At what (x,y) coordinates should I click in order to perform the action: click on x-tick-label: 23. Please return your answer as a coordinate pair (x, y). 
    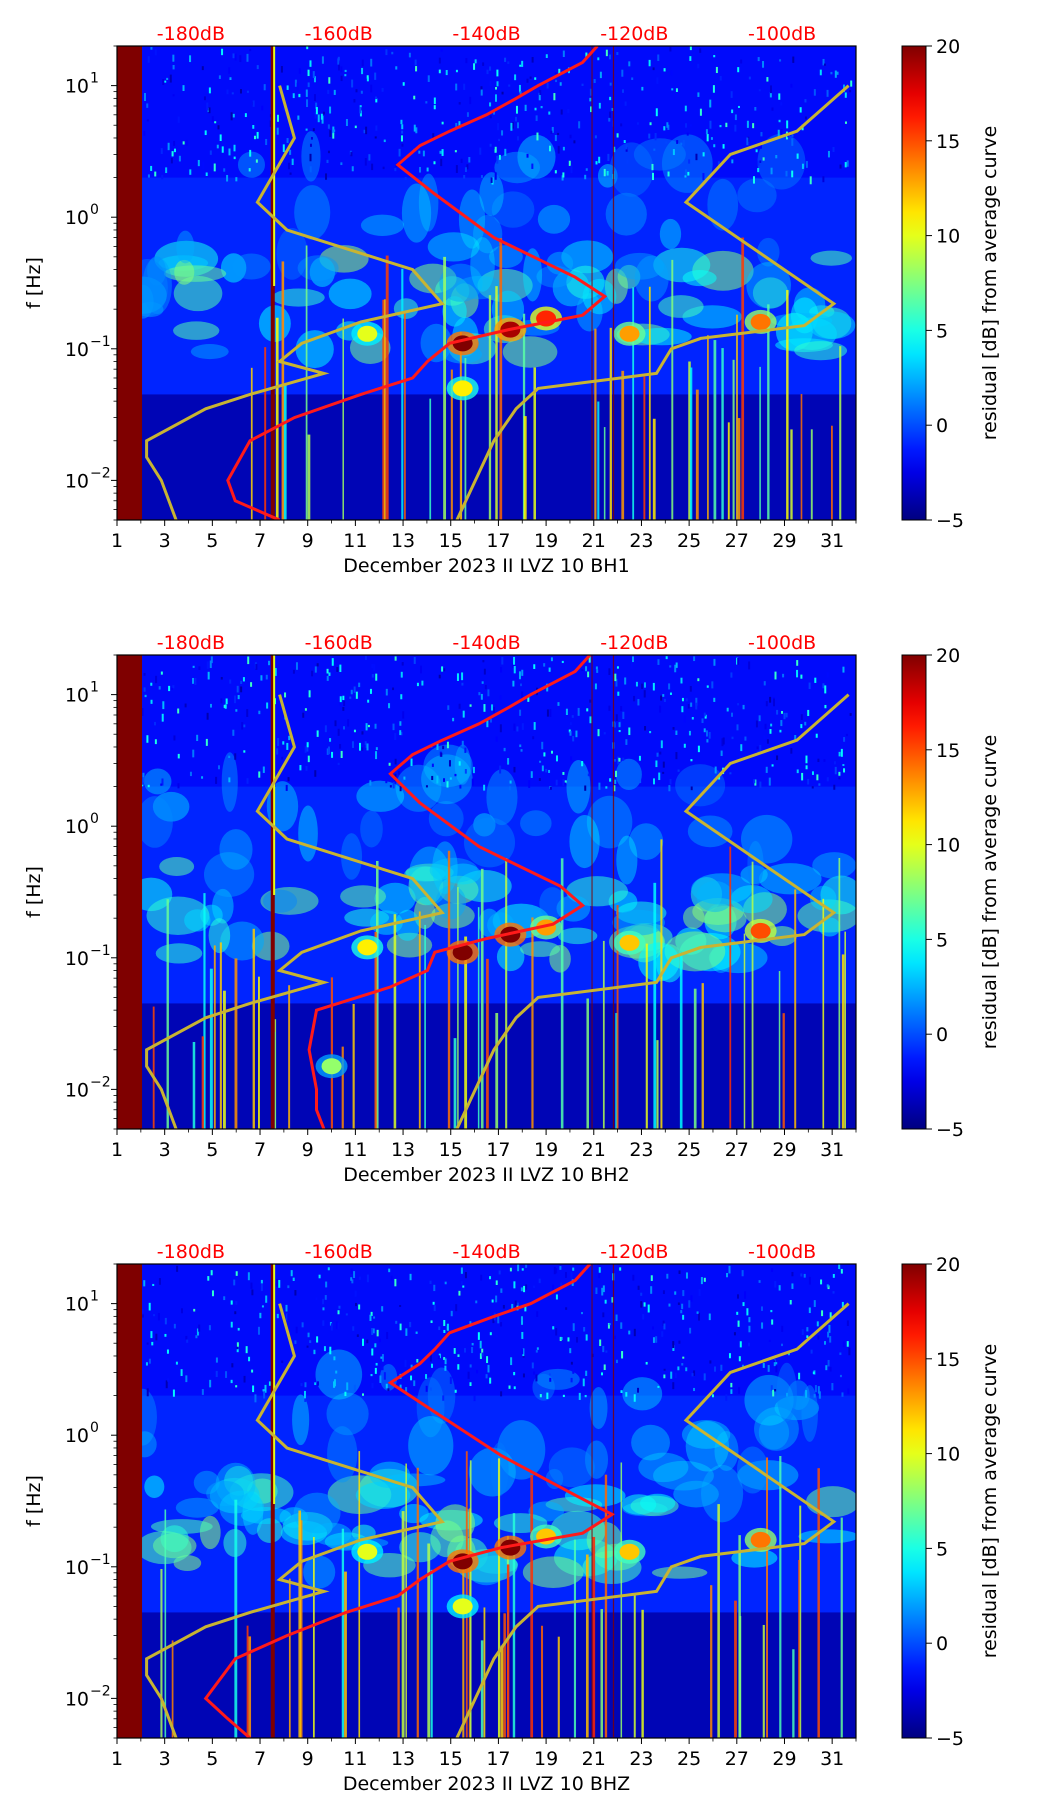
    Looking at the image, I should click on (641, 1759).